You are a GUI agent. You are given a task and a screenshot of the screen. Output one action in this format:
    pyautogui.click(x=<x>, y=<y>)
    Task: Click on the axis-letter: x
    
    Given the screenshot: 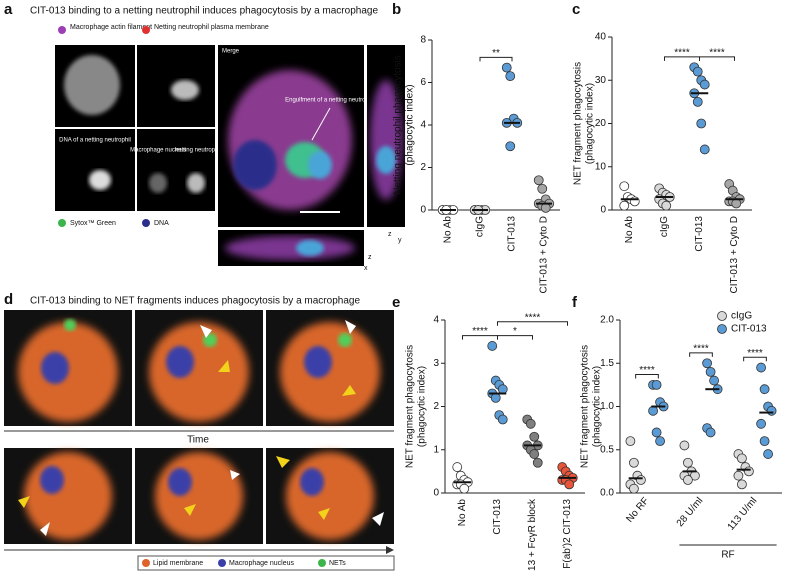 What is the action you would take?
    pyautogui.click(x=366, y=268)
    